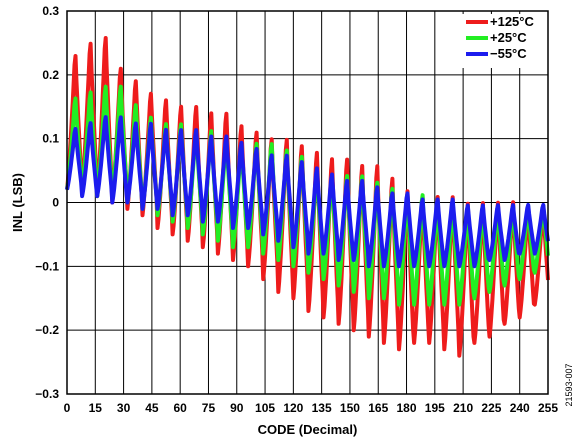 The image size is (579, 447). What do you see at coordinates (407, 408) in the screenshot?
I see `x-tick-label: 180` at bounding box center [407, 408].